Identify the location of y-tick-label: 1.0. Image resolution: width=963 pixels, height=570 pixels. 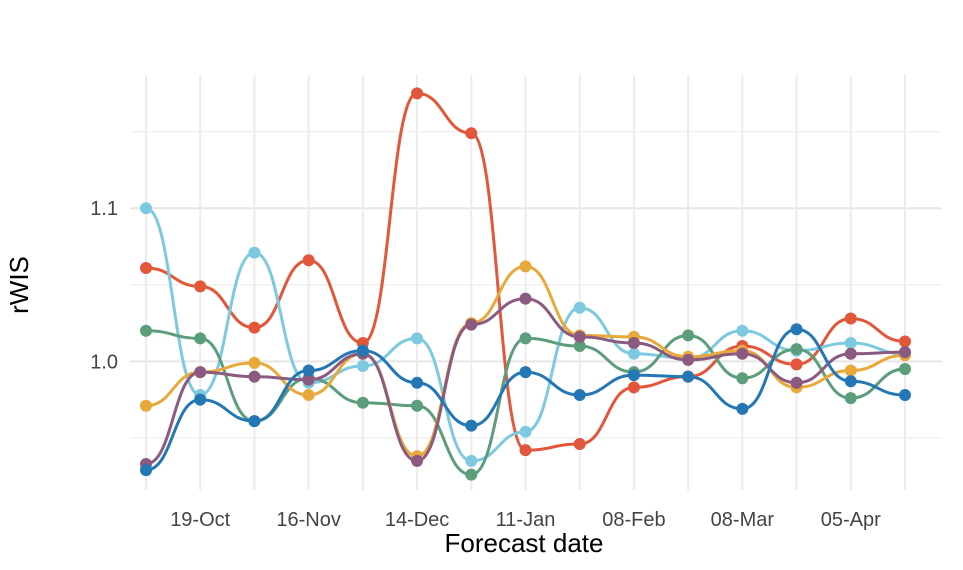
(104, 362).